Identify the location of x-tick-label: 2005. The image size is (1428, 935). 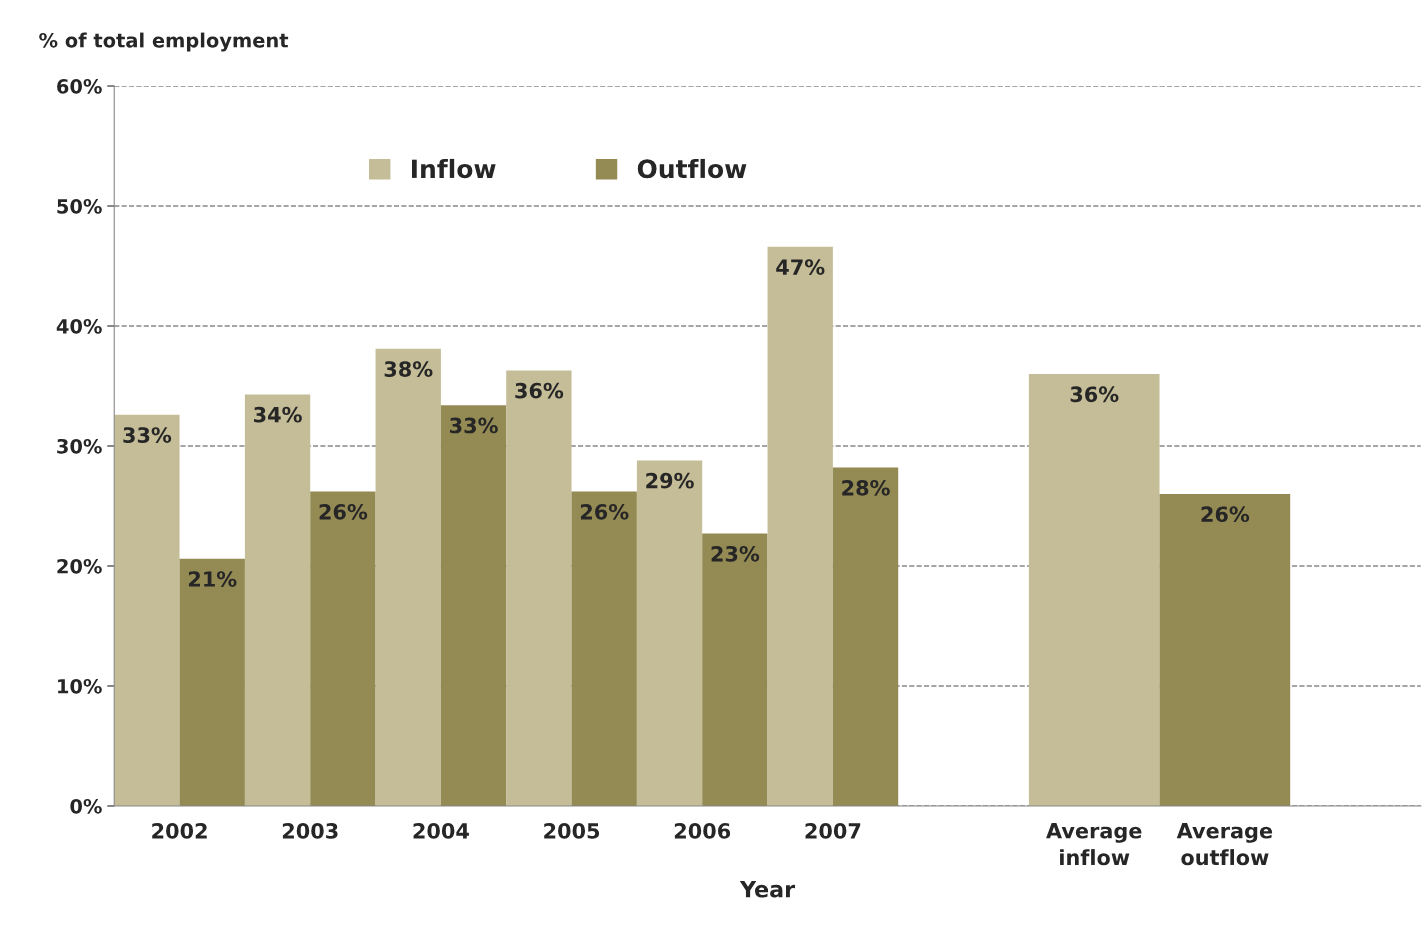
(572, 831).